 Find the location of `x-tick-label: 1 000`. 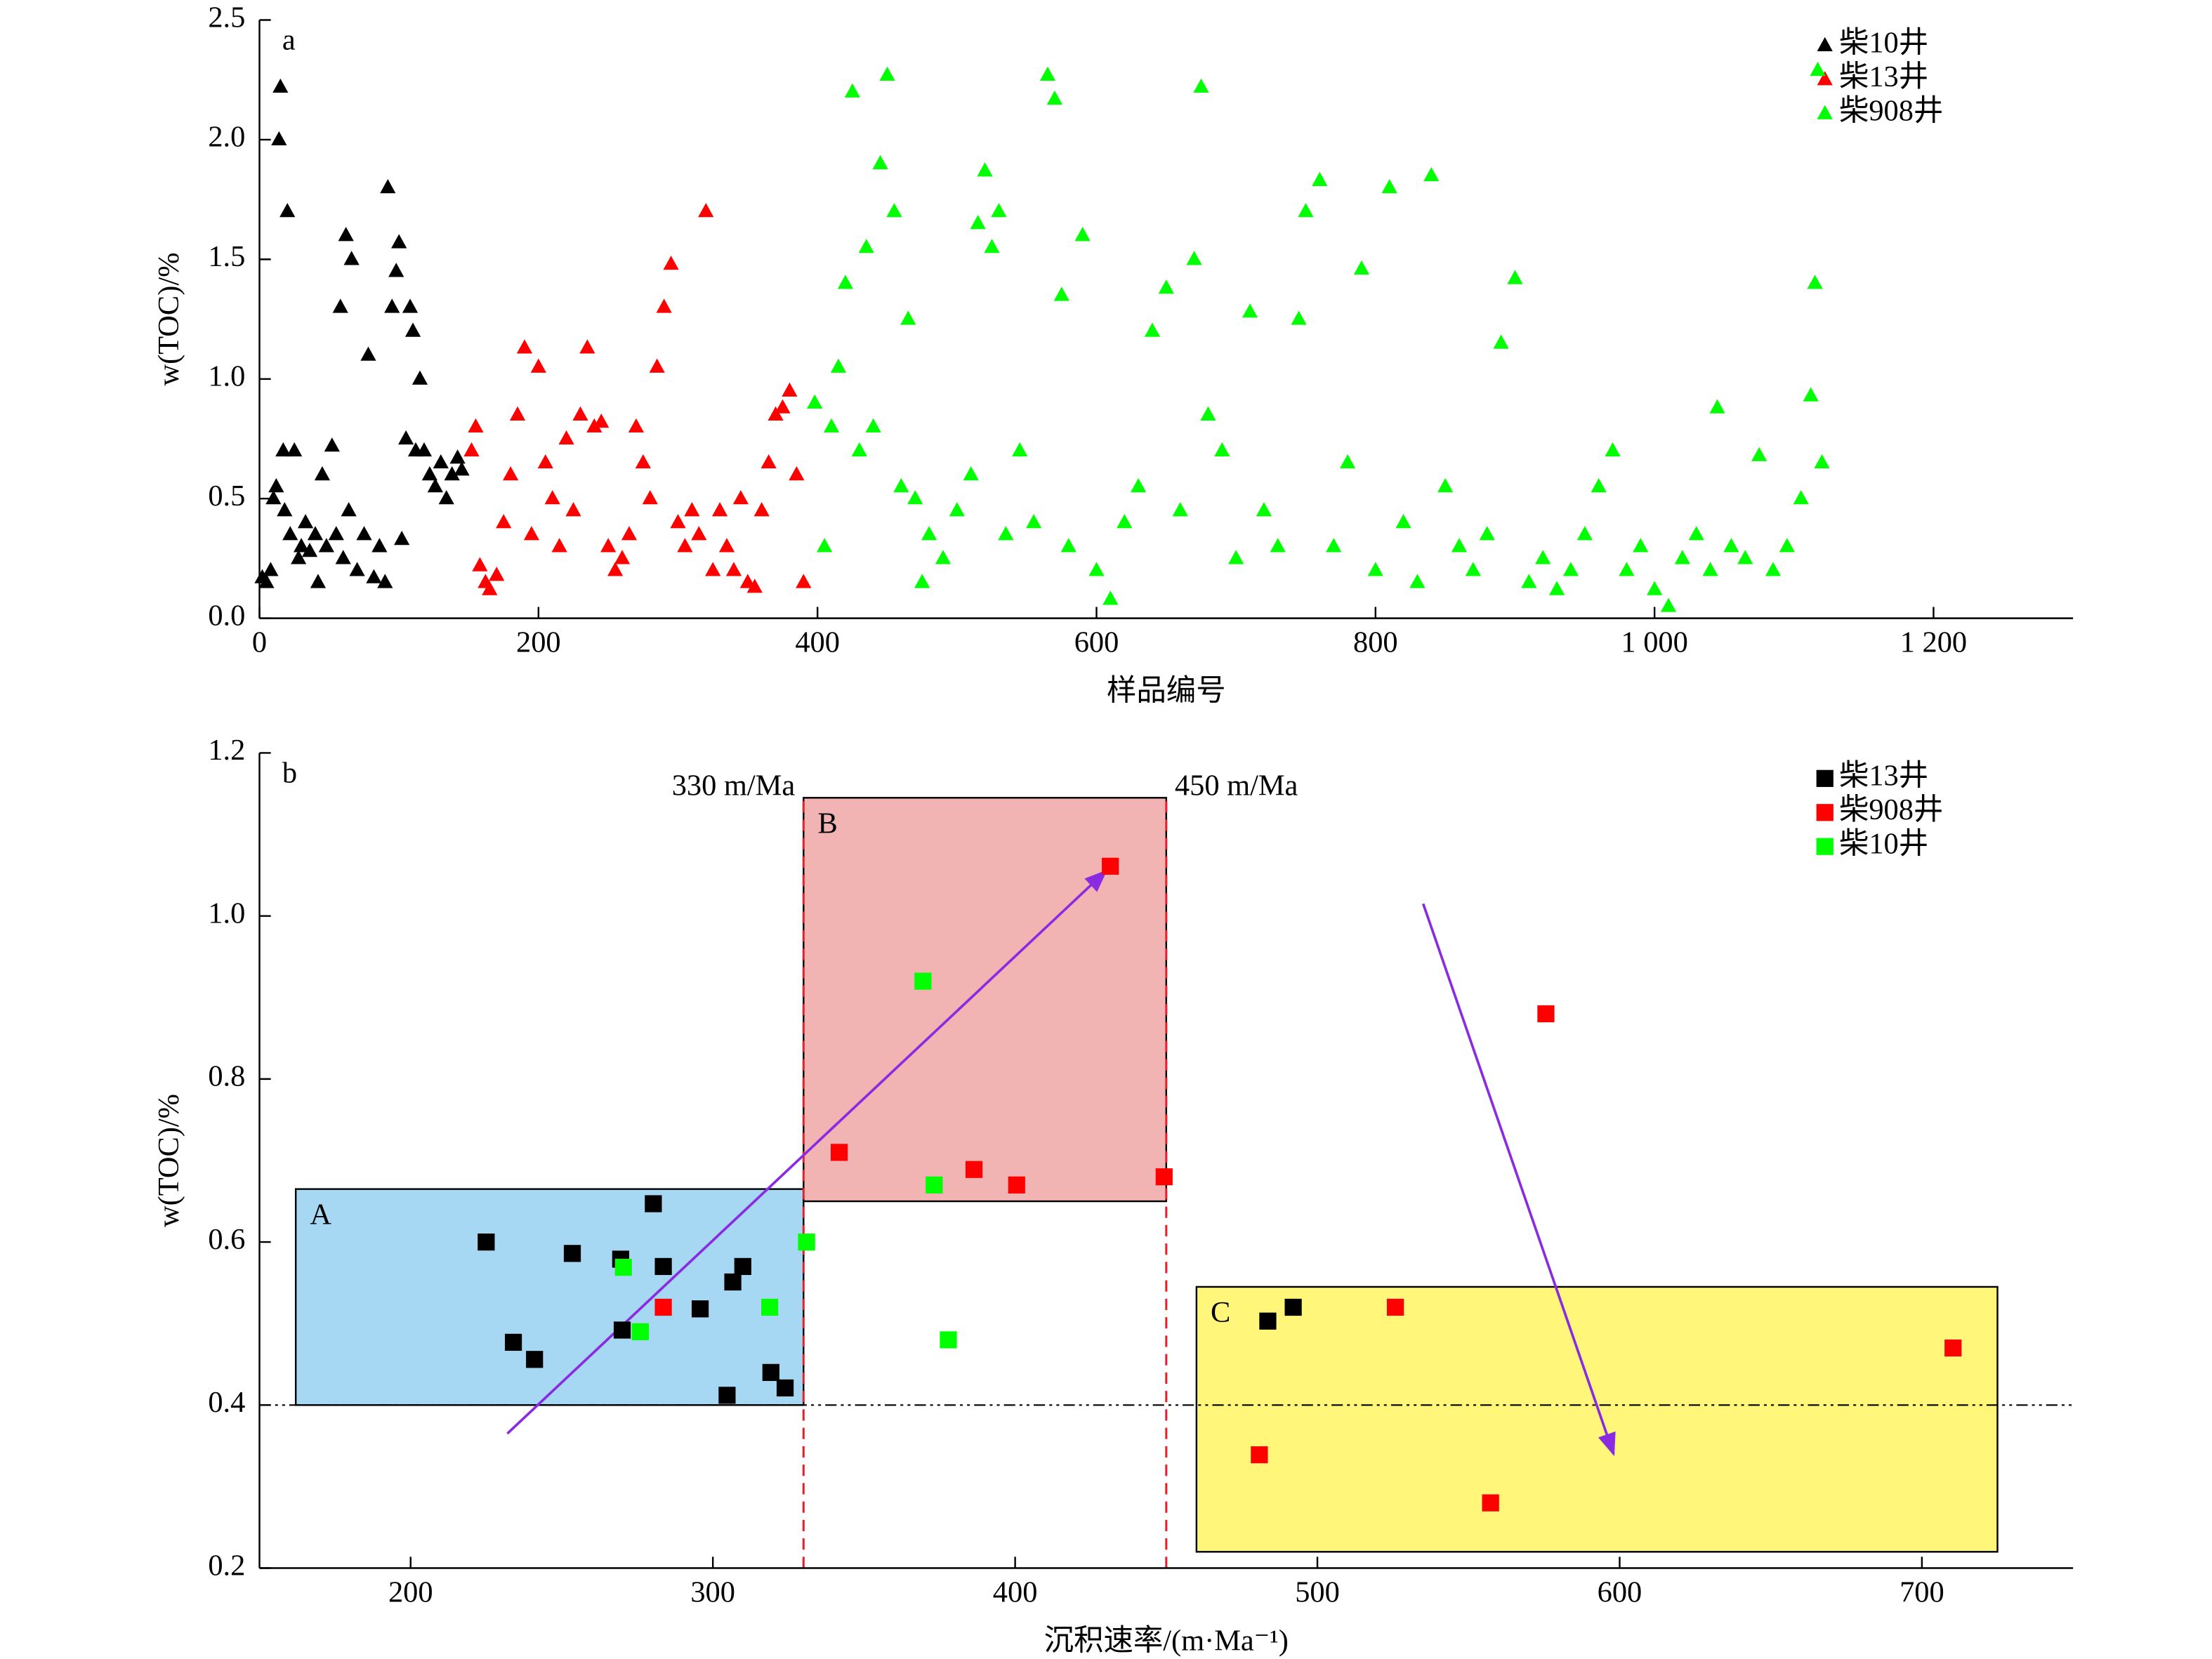

x-tick-label: 1 000 is located at coordinates (1654, 643).